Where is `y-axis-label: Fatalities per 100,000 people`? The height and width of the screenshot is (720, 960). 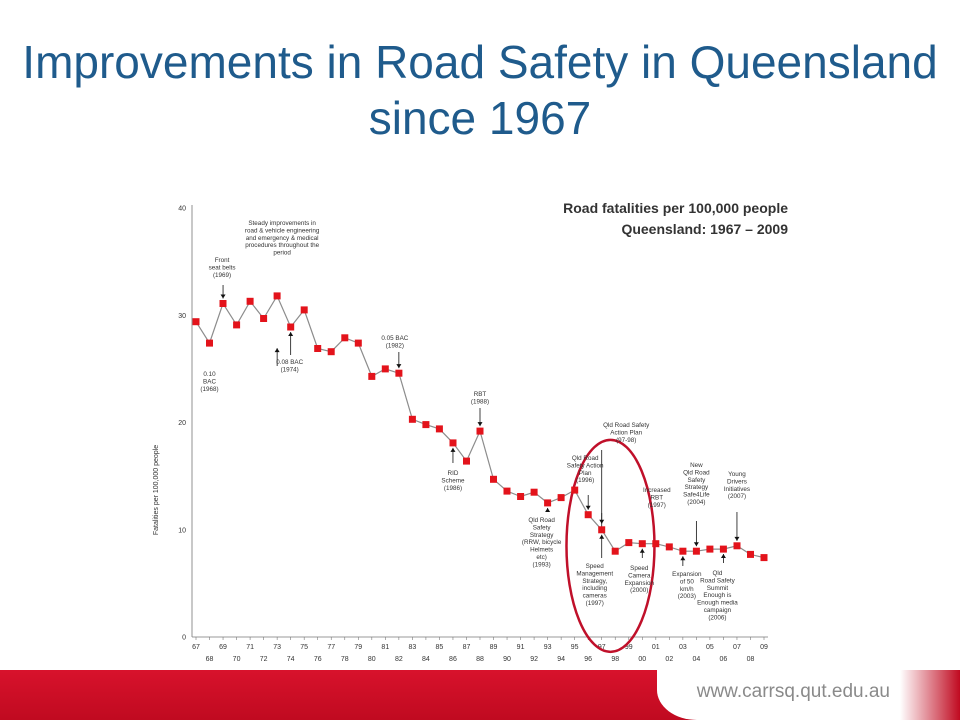 y-axis-label: Fatalities per 100,000 people is located at coordinates (156, 490).